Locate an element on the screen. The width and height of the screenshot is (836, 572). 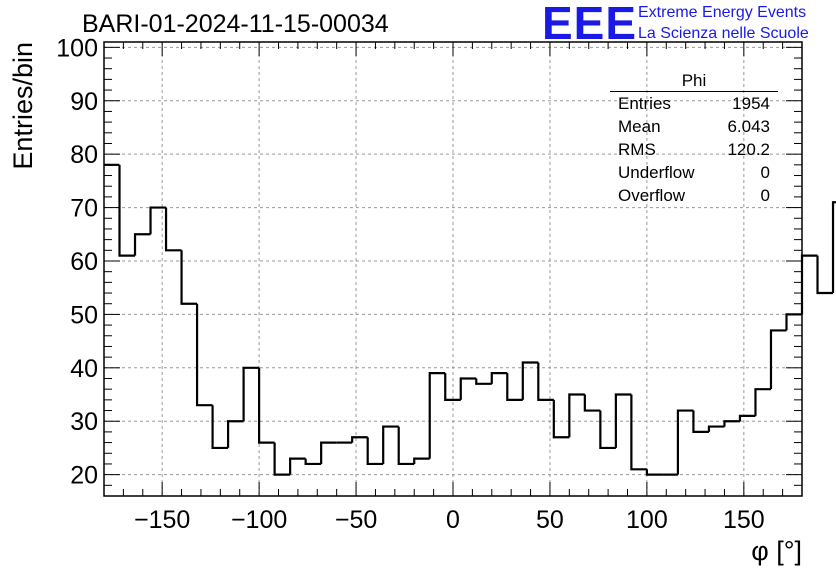
stats-label: Overflow is located at coordinates (652, 195).